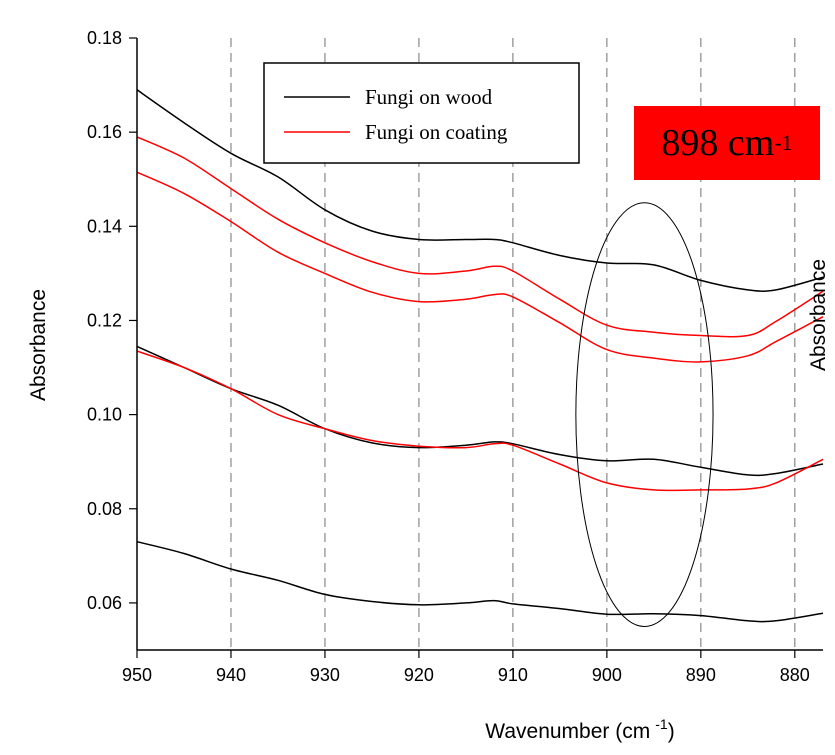  I want to click on legend: Fungi on wood Fungi on coating, so click(421, 113).